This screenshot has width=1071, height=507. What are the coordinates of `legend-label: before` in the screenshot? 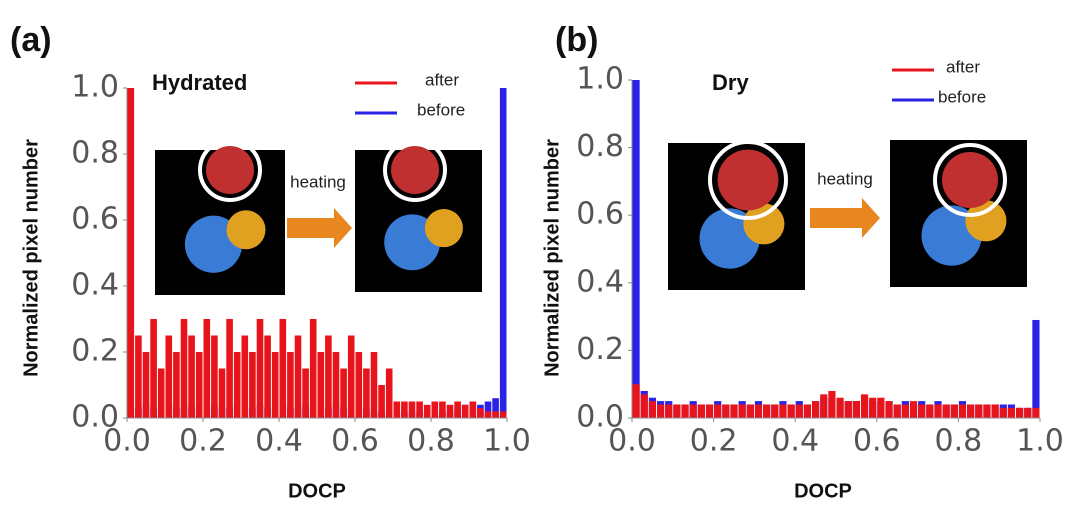 It's located at (441, 109).